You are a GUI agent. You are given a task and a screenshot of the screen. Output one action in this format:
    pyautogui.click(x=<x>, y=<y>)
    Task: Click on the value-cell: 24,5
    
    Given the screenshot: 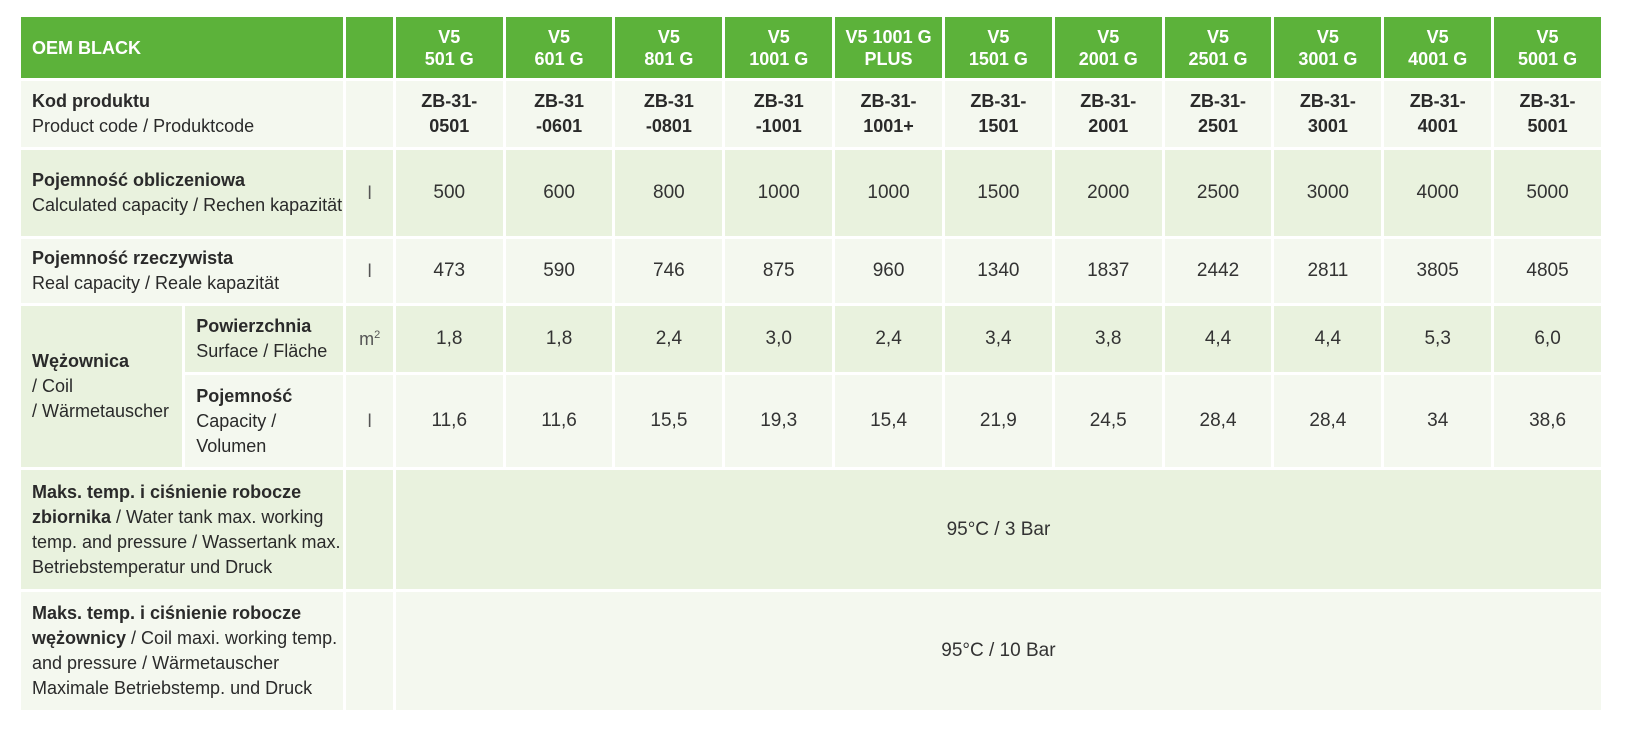 What is the action you would take?
    pyautogui.click(x=1108, y=421)
    